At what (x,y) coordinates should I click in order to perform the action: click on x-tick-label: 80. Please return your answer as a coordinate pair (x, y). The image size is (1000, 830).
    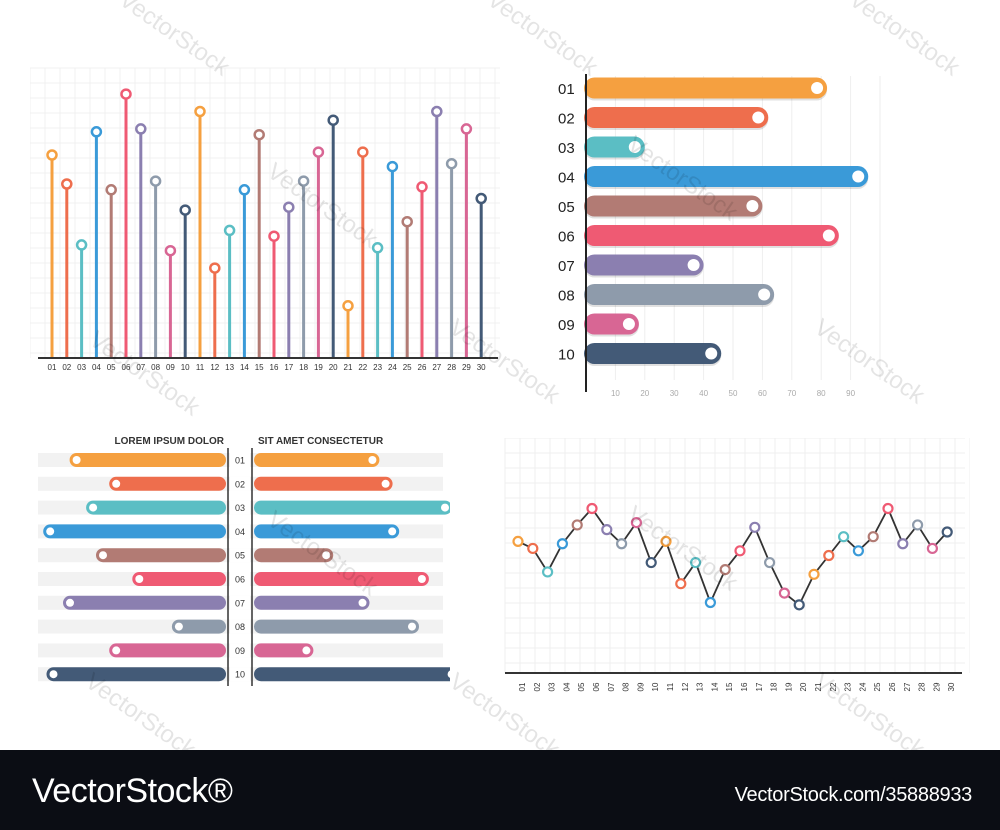
    Looking at the image, I should click on (821, 393).